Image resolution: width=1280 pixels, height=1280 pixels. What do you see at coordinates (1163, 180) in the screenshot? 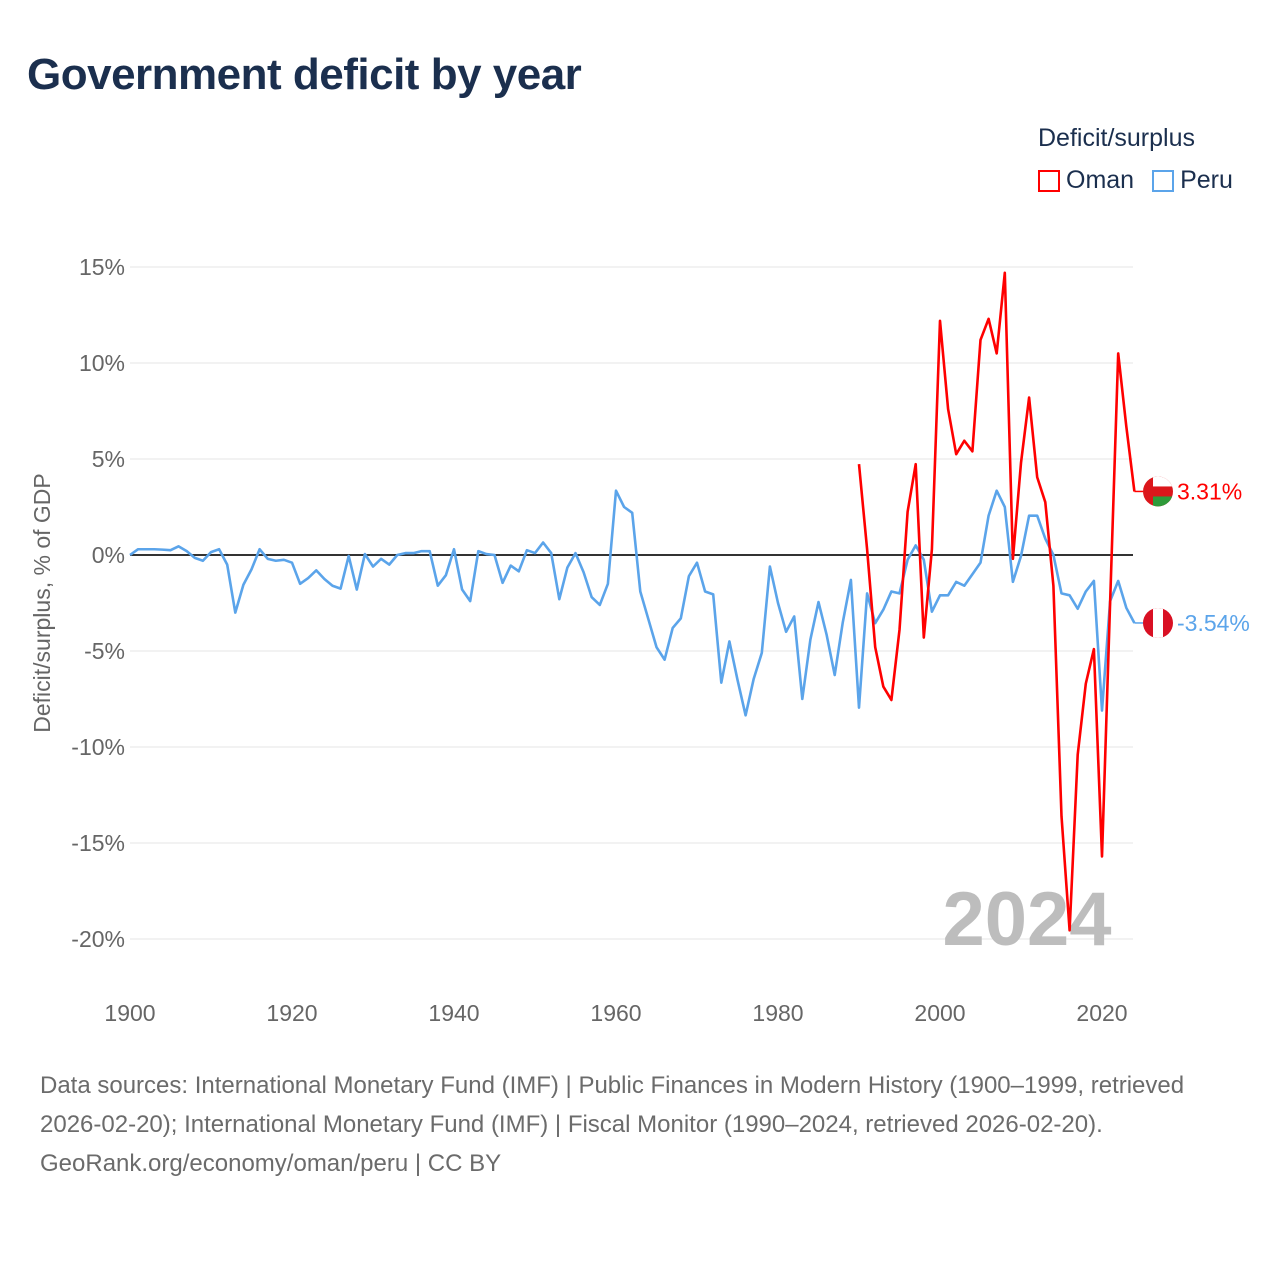
I see `legend-swatch-peru` at bounding box center [1163, 180].